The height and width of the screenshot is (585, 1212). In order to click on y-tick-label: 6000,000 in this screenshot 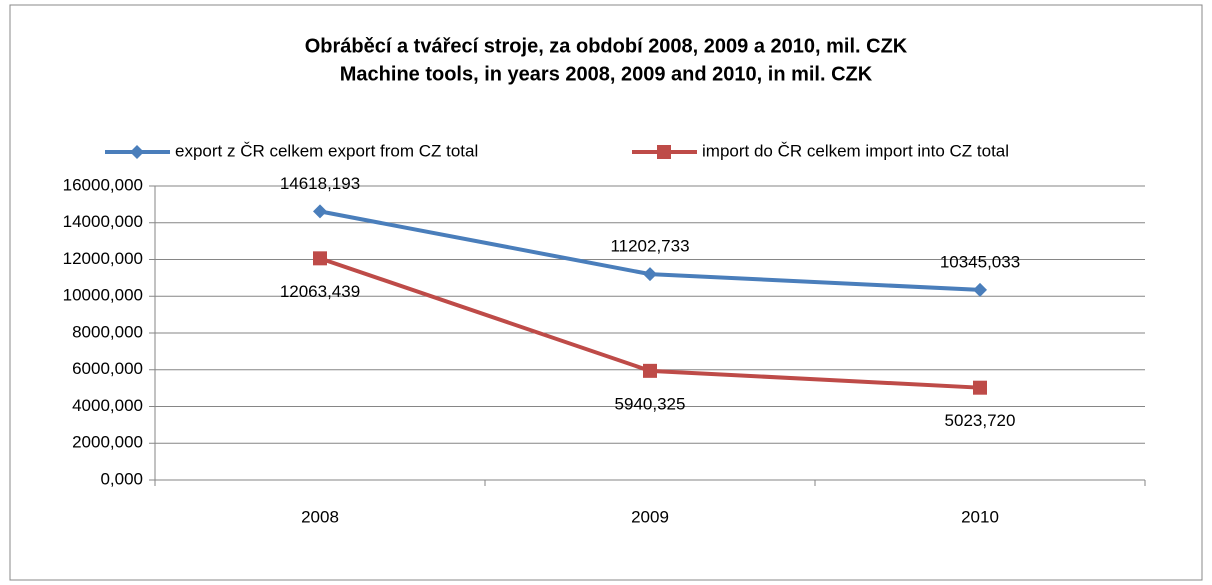, I will do `click(107, 368)`.